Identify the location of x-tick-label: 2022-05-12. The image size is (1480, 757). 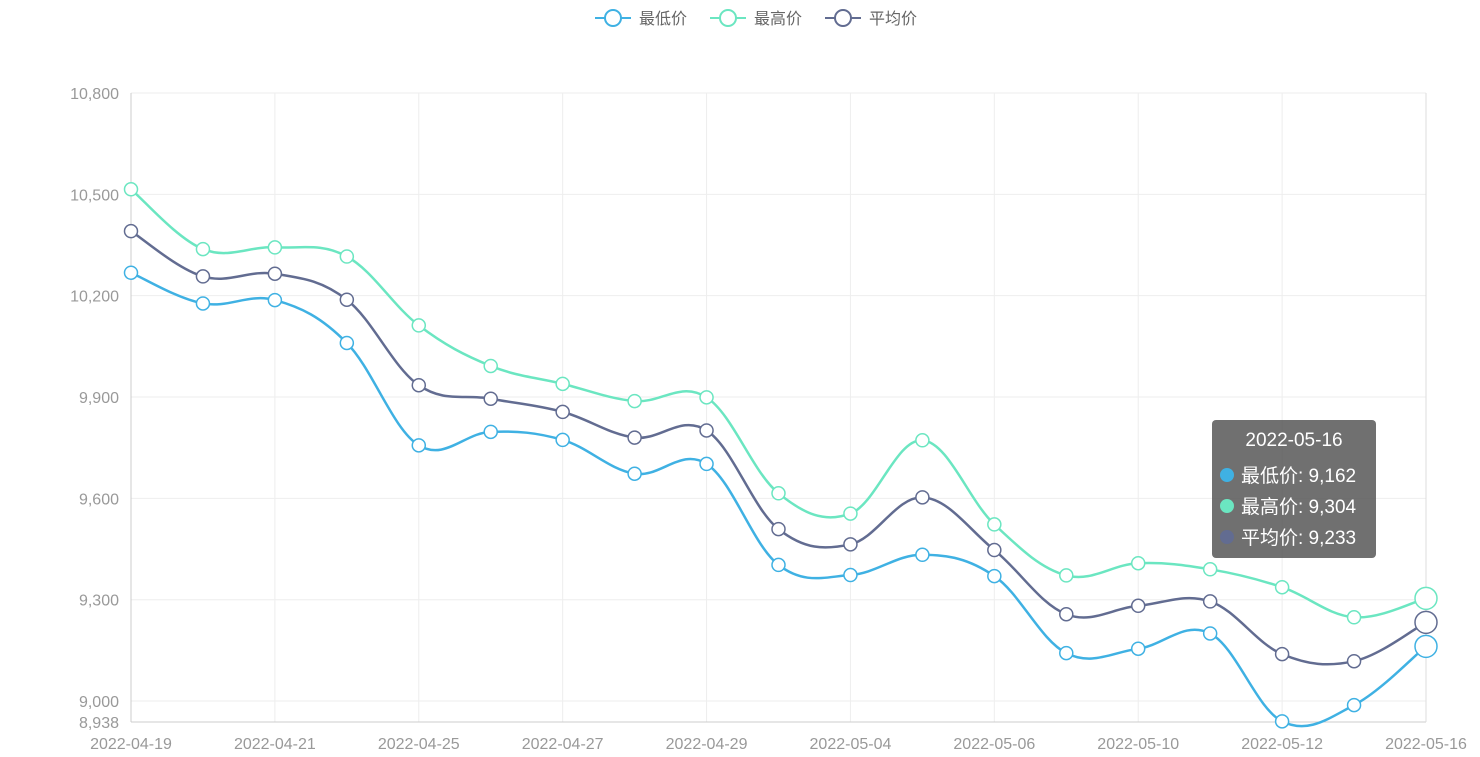
(1282, 744).